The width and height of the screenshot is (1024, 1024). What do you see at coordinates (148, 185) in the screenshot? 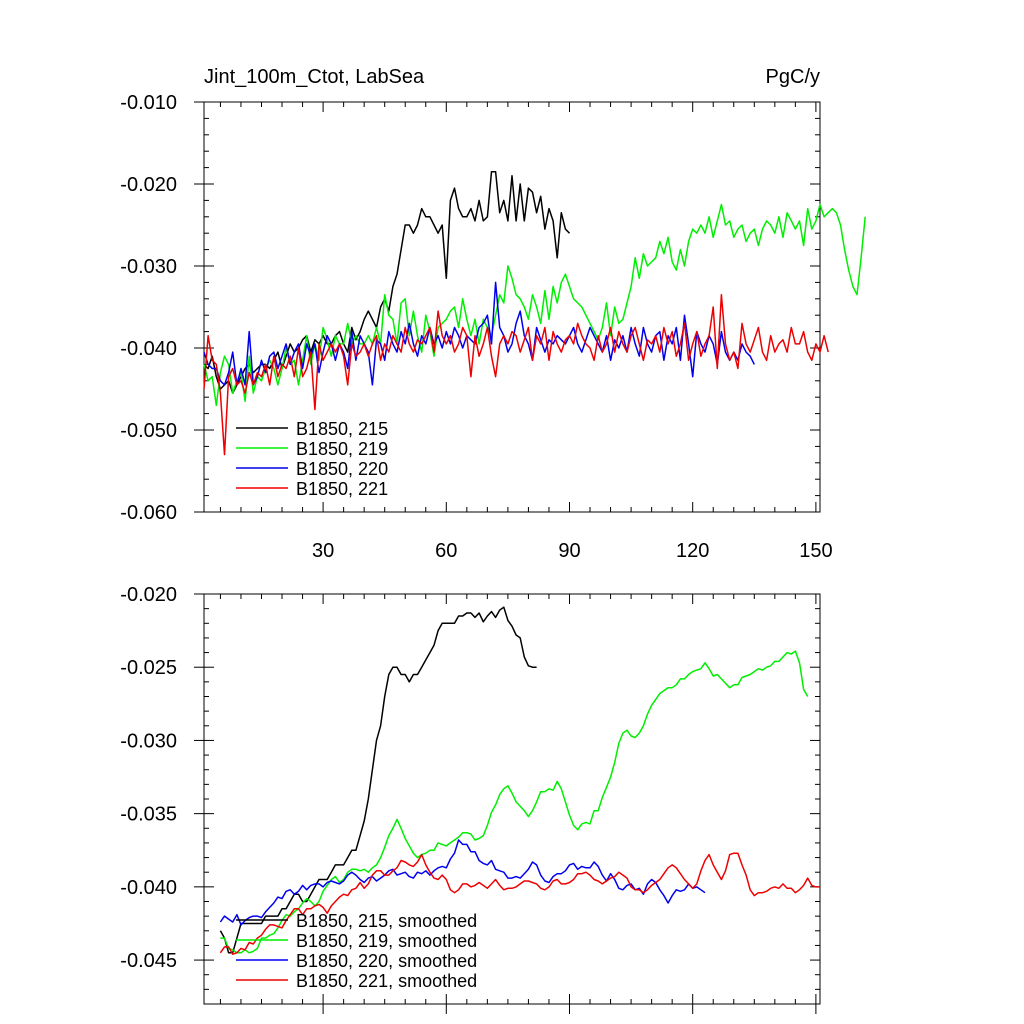
I see `top-y-tick-label: -0.020` at bounding box center [148, 185].